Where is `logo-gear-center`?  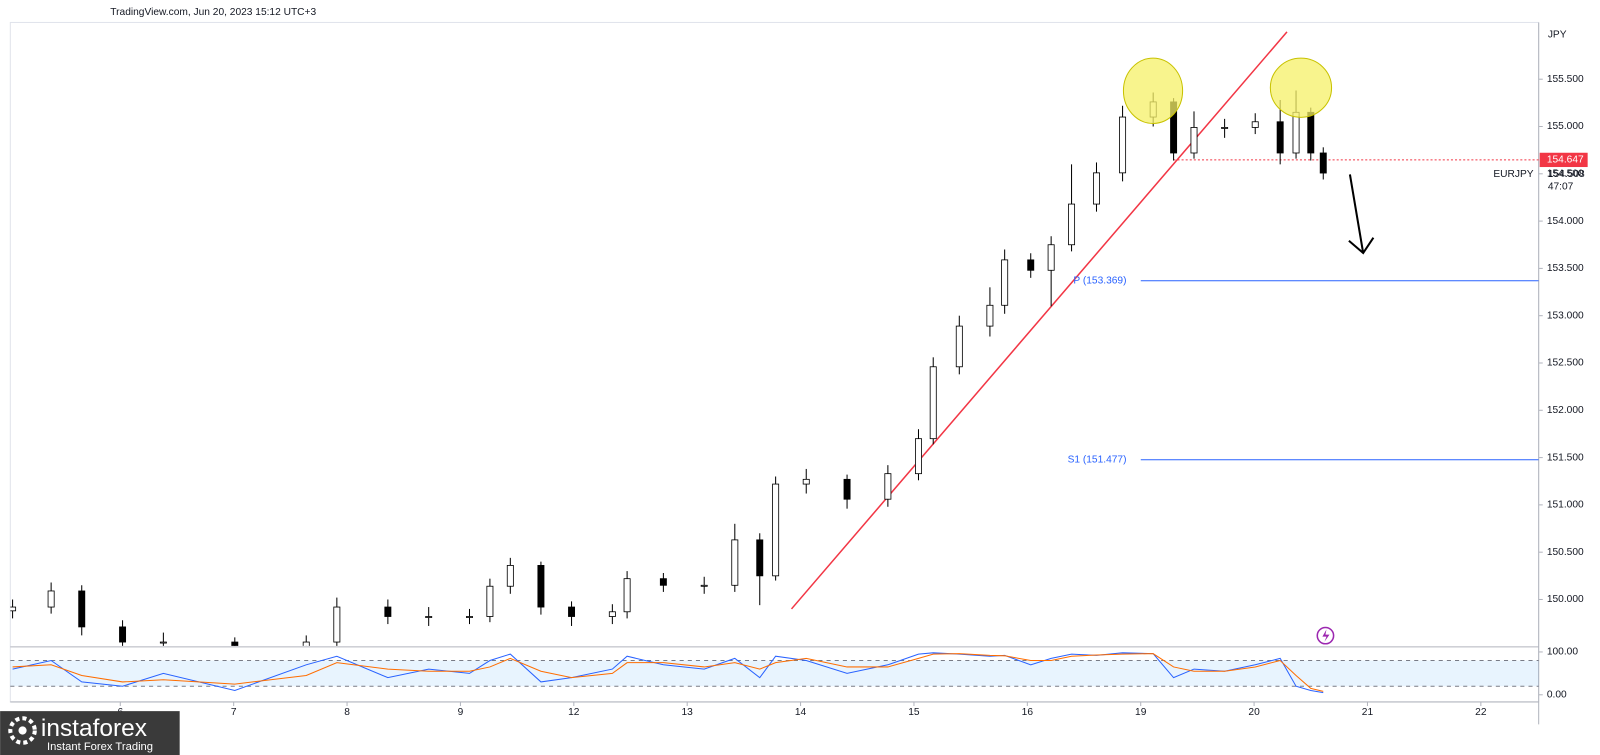
logo-gear-center is located at coordinates (22, 730).